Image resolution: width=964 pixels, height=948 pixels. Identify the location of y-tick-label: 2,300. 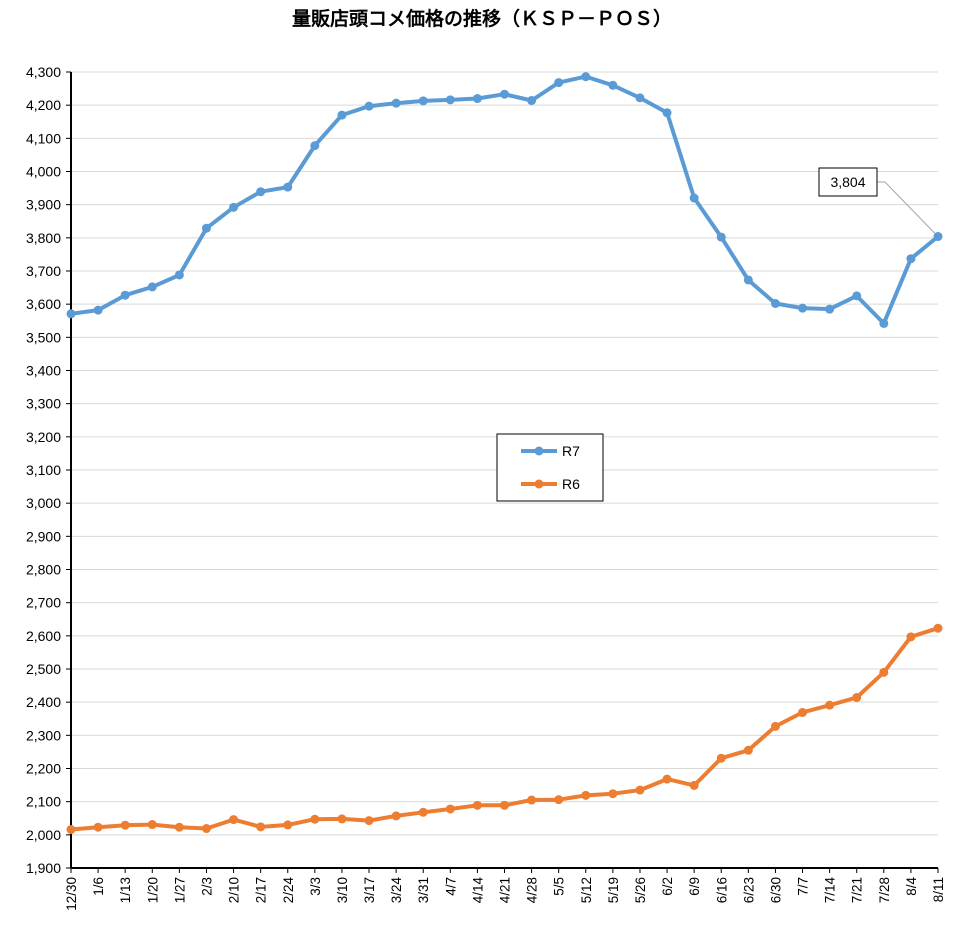
(43, 735).